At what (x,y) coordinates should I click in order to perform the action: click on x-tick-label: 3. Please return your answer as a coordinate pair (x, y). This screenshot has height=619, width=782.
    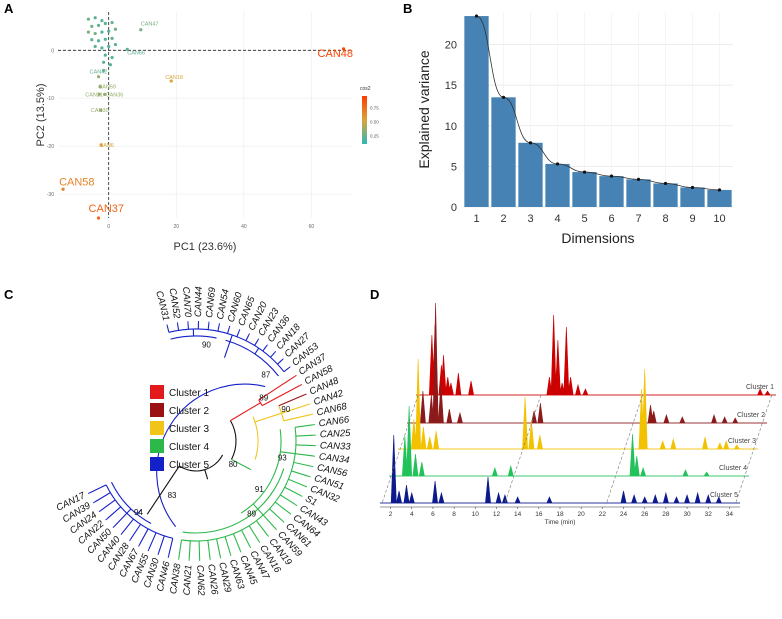
    Looking at the image, I should click on (530, 219).